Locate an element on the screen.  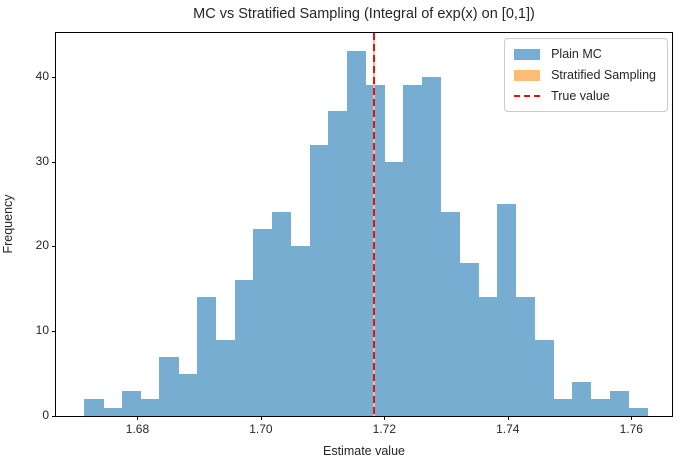
y-tick-label: 0 is located at coordinates (45, 415).